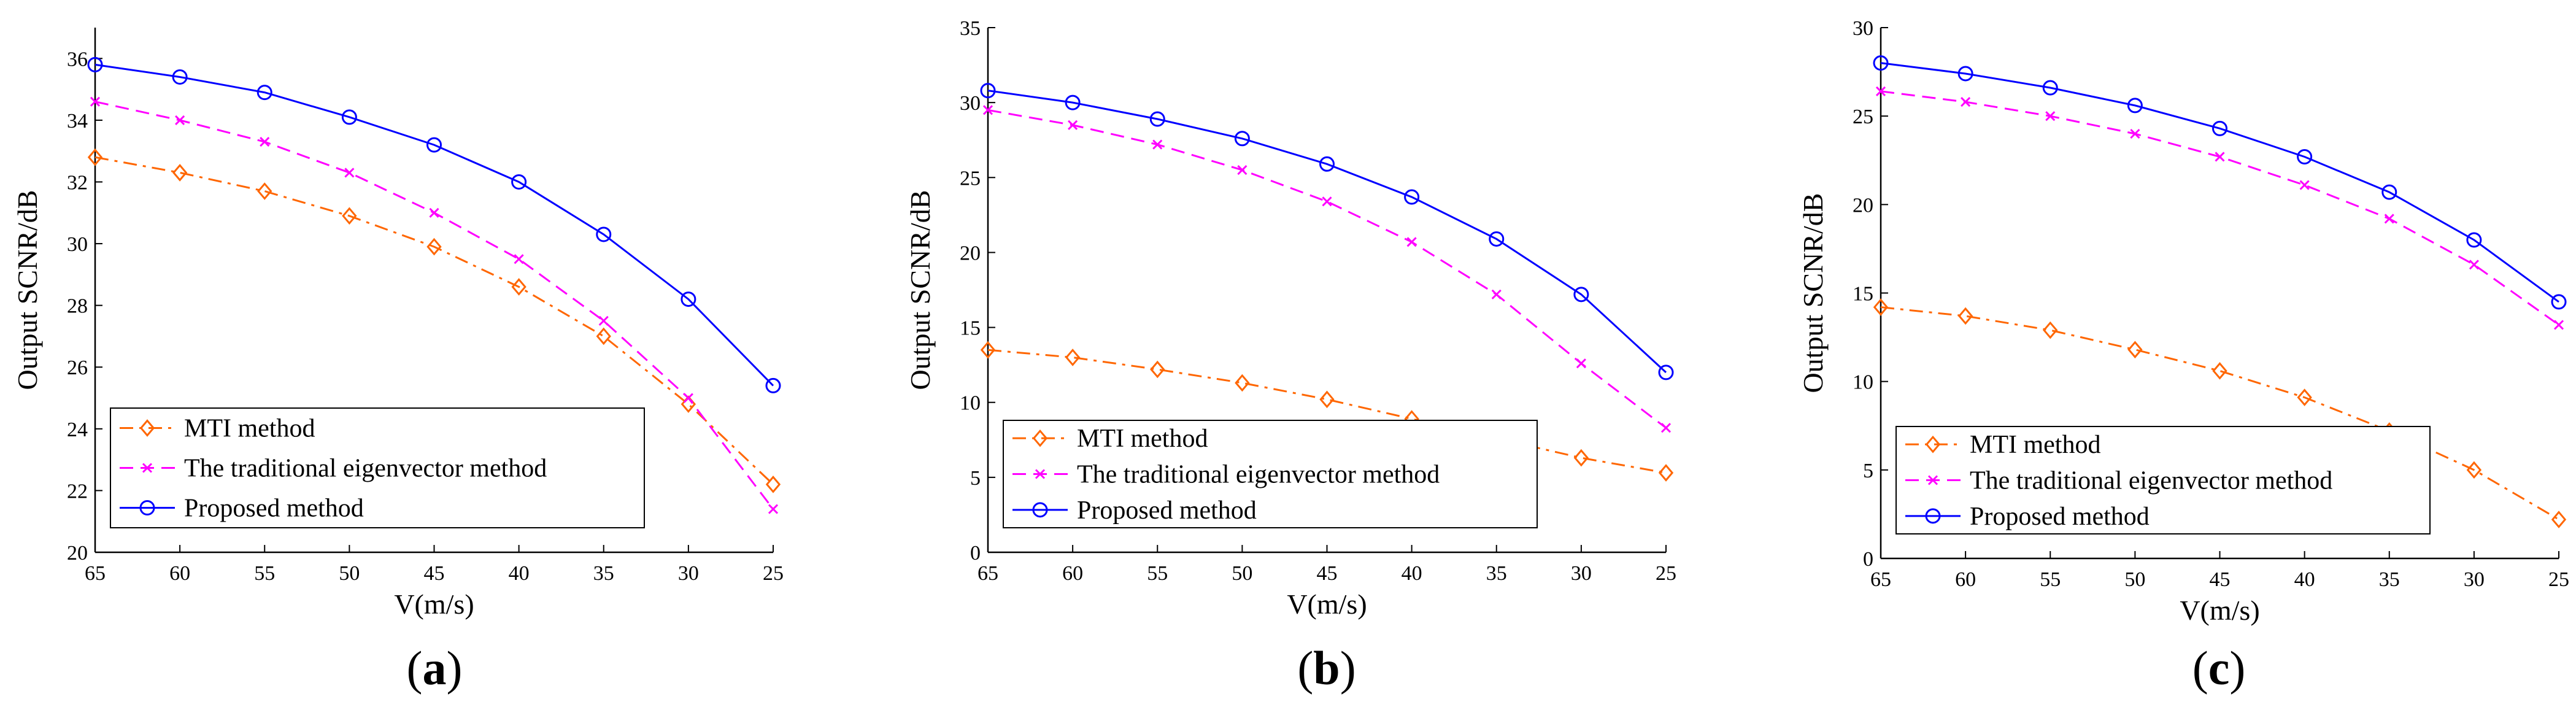  I want to click on panel-label: (a), so click(435, 668).